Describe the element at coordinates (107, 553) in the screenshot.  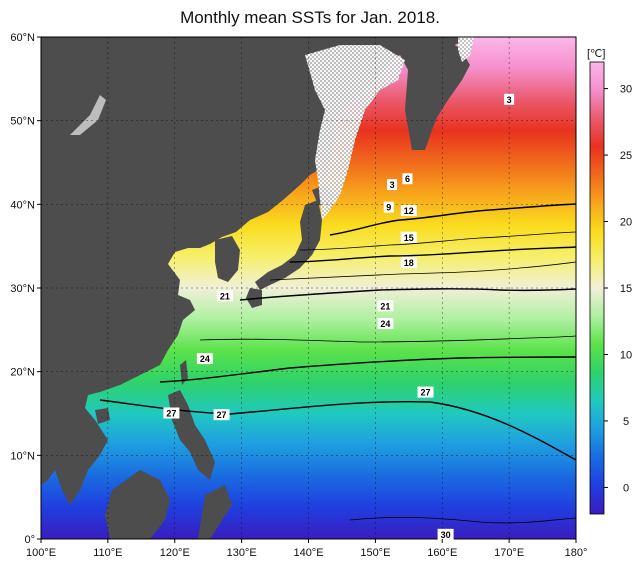
I see `x-tick-label: 110°E` at that location.